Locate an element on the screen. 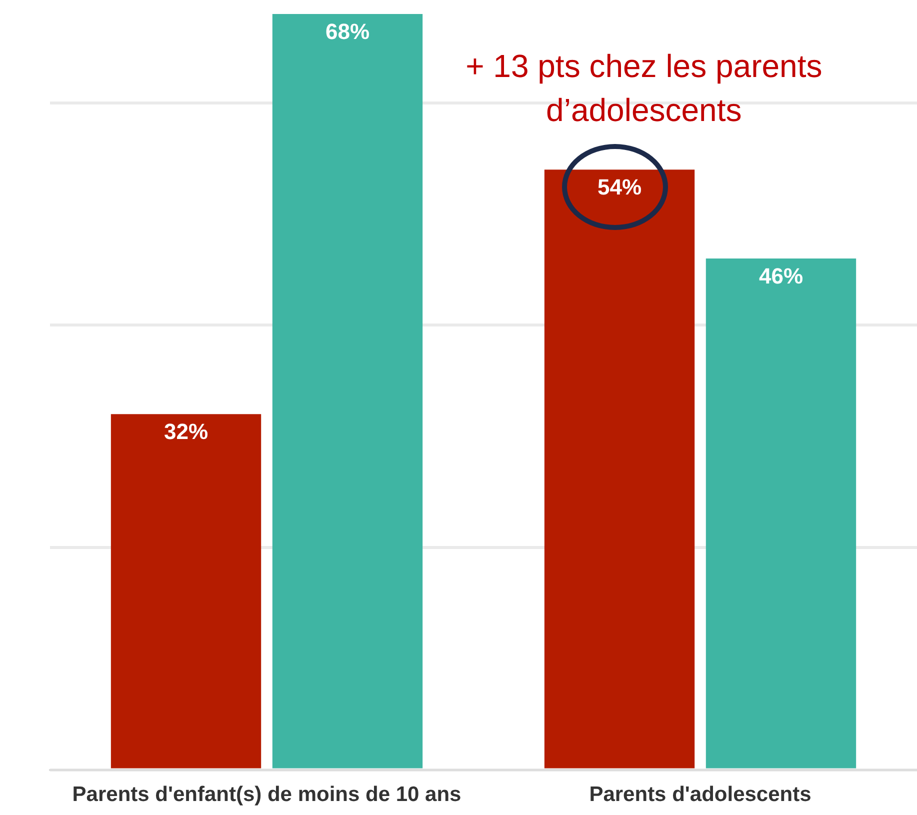 Image resolution: width=917 pixels, height=815 pixels. x-tick-label: Parents d'enfant(s) de moins de 10 ans is located at coordinates (267, 794).